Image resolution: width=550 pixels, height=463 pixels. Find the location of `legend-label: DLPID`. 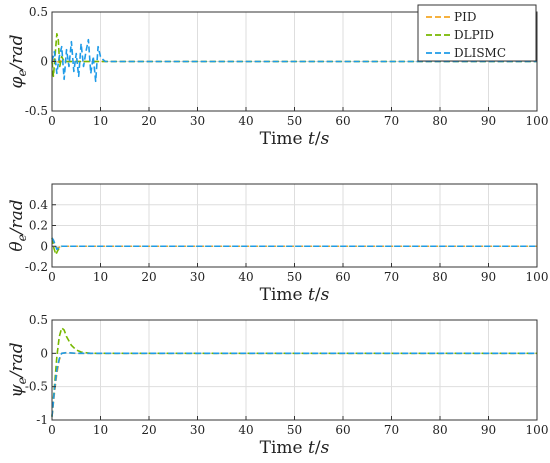

legend-label: DLPID is located at coordinates (474, 35).